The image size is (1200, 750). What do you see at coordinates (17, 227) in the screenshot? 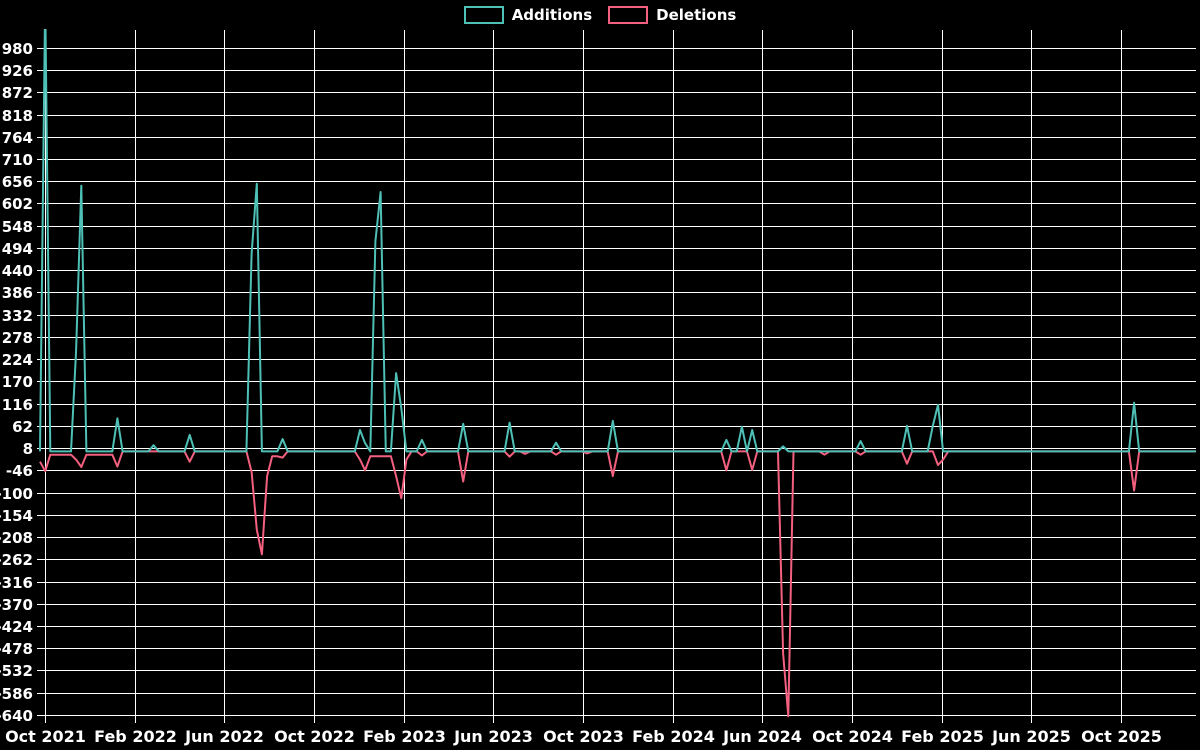
I see `y-tick-label: 548` at bounding box center [17, 227].